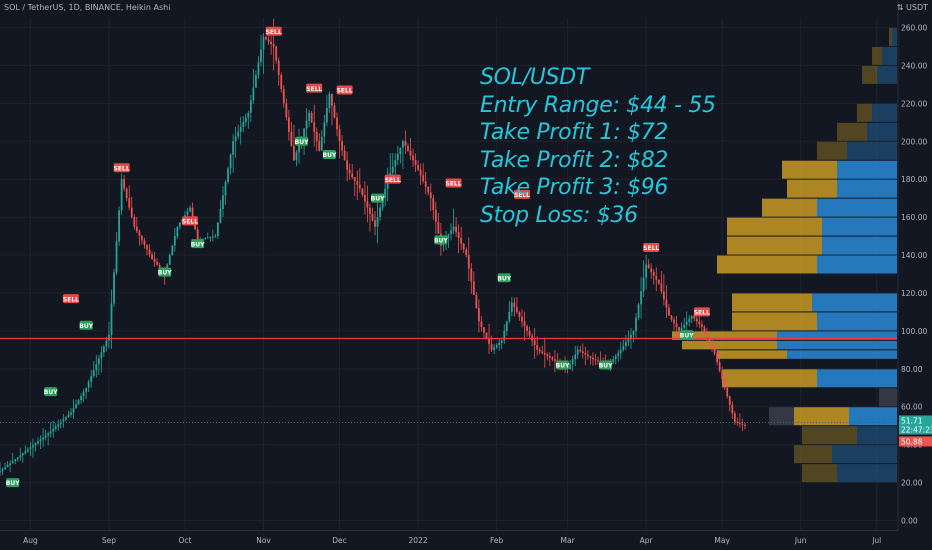 The width and height of the screenshot is (932, 550). Describe the element at coordinates (598, 105) in the screenshot. I see `annotation-line: Entry Range: $44 - 55` at that location.